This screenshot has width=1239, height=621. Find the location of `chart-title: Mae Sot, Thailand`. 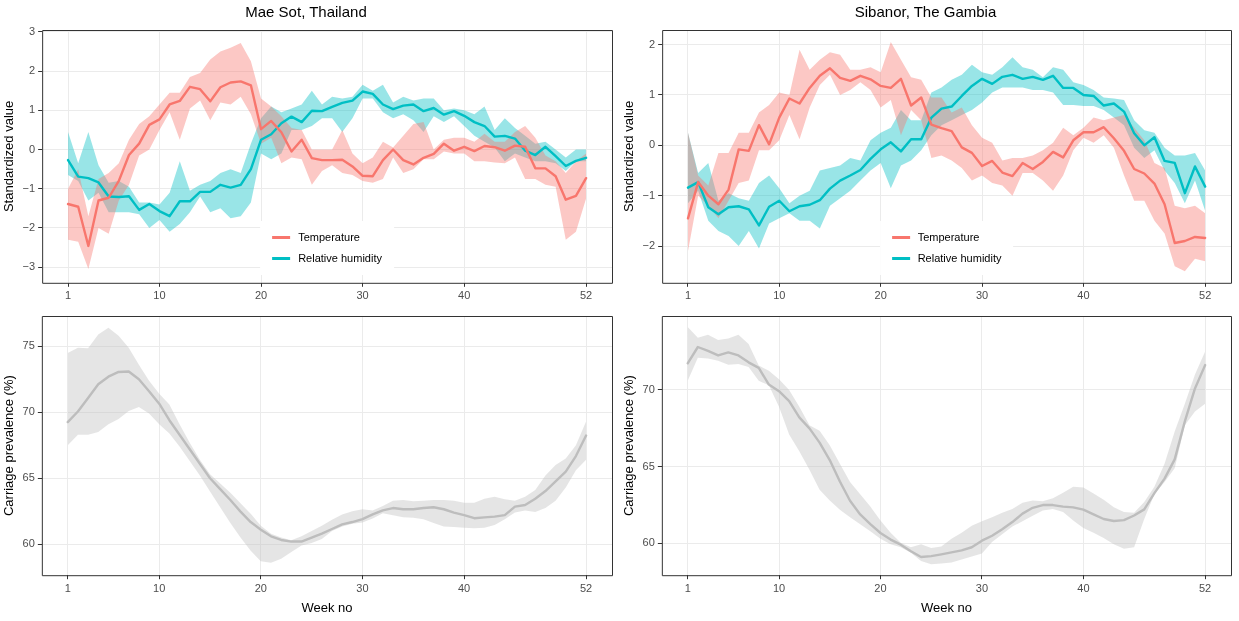

chart-title: Mae Sot, Thailand is located at coordinates (306, 12).